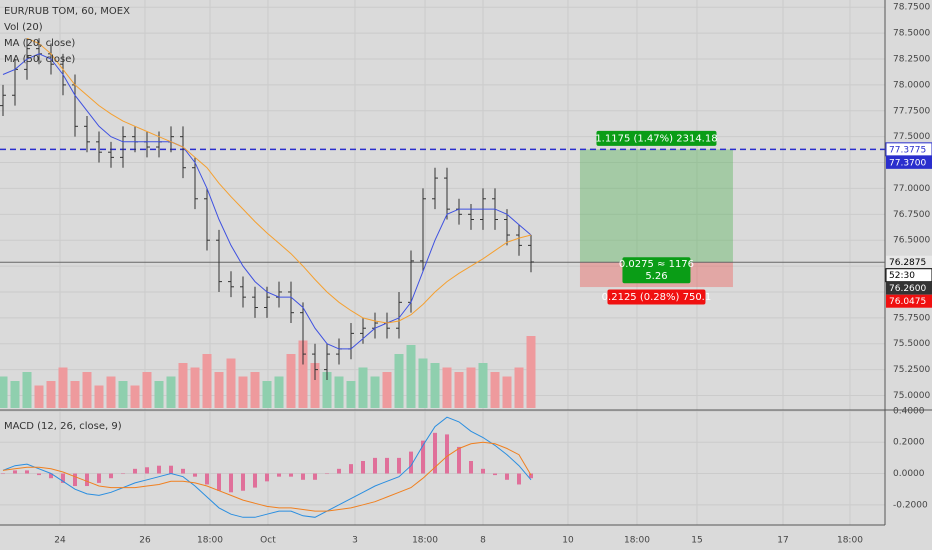 This screenshot has height=550, width=932. What do you see at coordinates (656, 276) in the screenshot?
I see `position-label: 5.26` at bounding box center [656, 276].